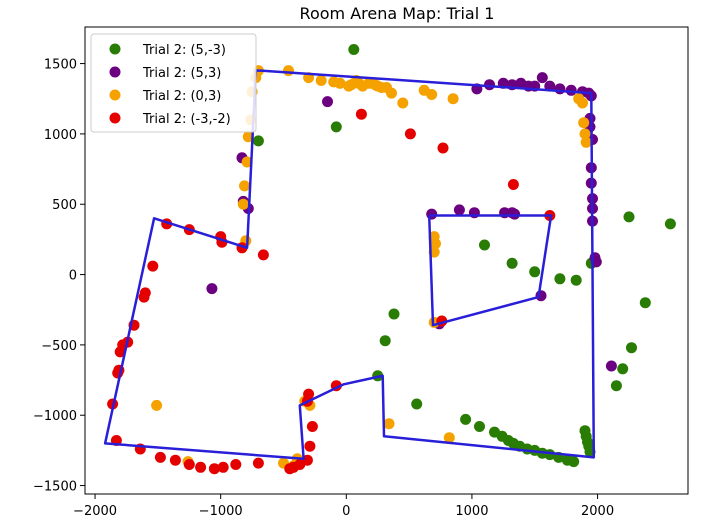 This screenshot has width=702, height=528. I want to click on y-tick-label: 0, so click(73, 276).